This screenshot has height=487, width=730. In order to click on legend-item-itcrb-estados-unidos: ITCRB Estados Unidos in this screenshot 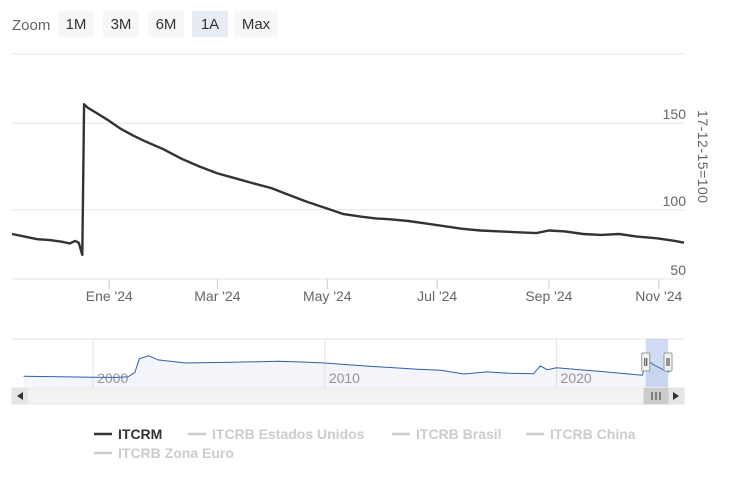, I will do `click(276, 434)`.